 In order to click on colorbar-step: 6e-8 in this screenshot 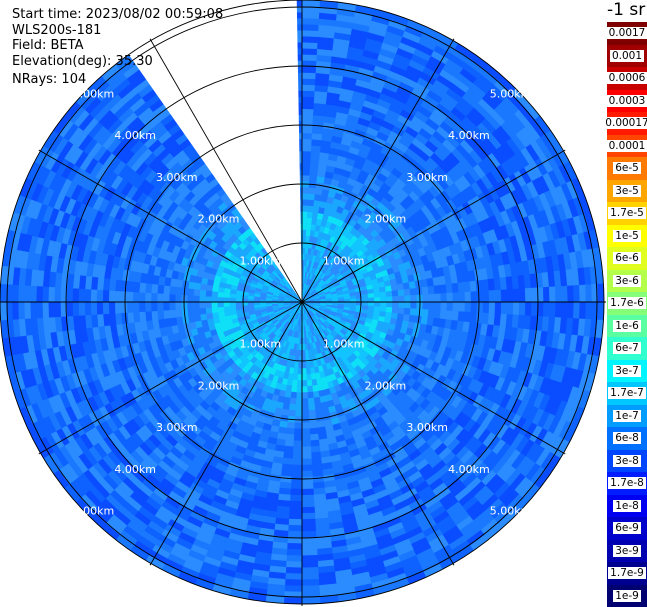, I will do `click(627, 438)`.